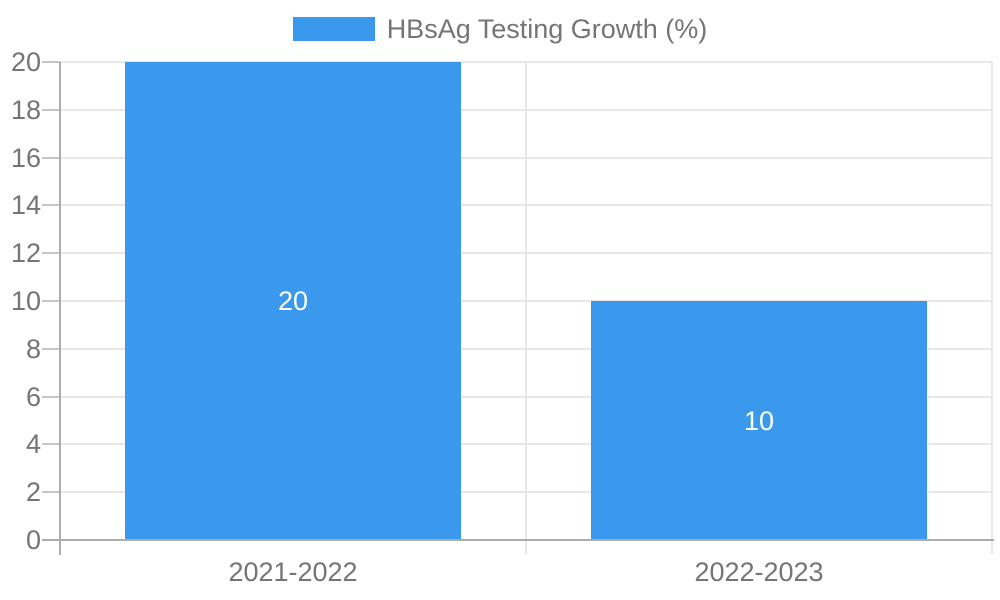 The image size is (1000, 600). What do you see at coordinates (25, 253) in the screenshot?
I see `y-axis-tick-label: 12` at bounding box center [25, 253].